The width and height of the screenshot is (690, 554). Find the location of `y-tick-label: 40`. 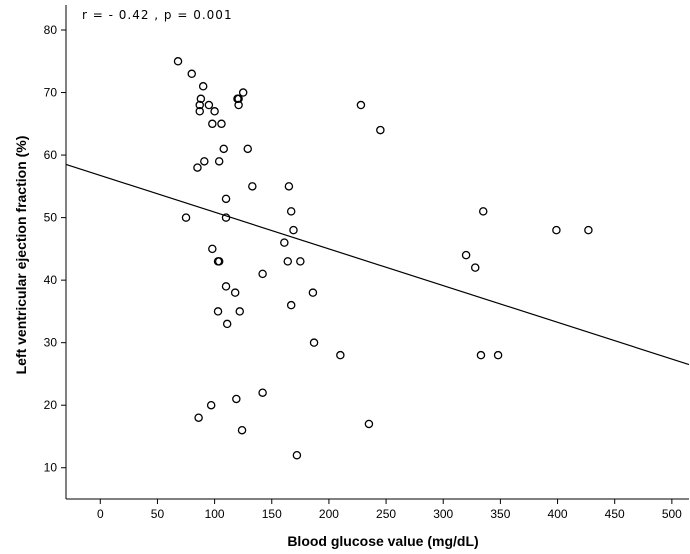

y-tick-label: 40 is located at coordinates (51, 280).